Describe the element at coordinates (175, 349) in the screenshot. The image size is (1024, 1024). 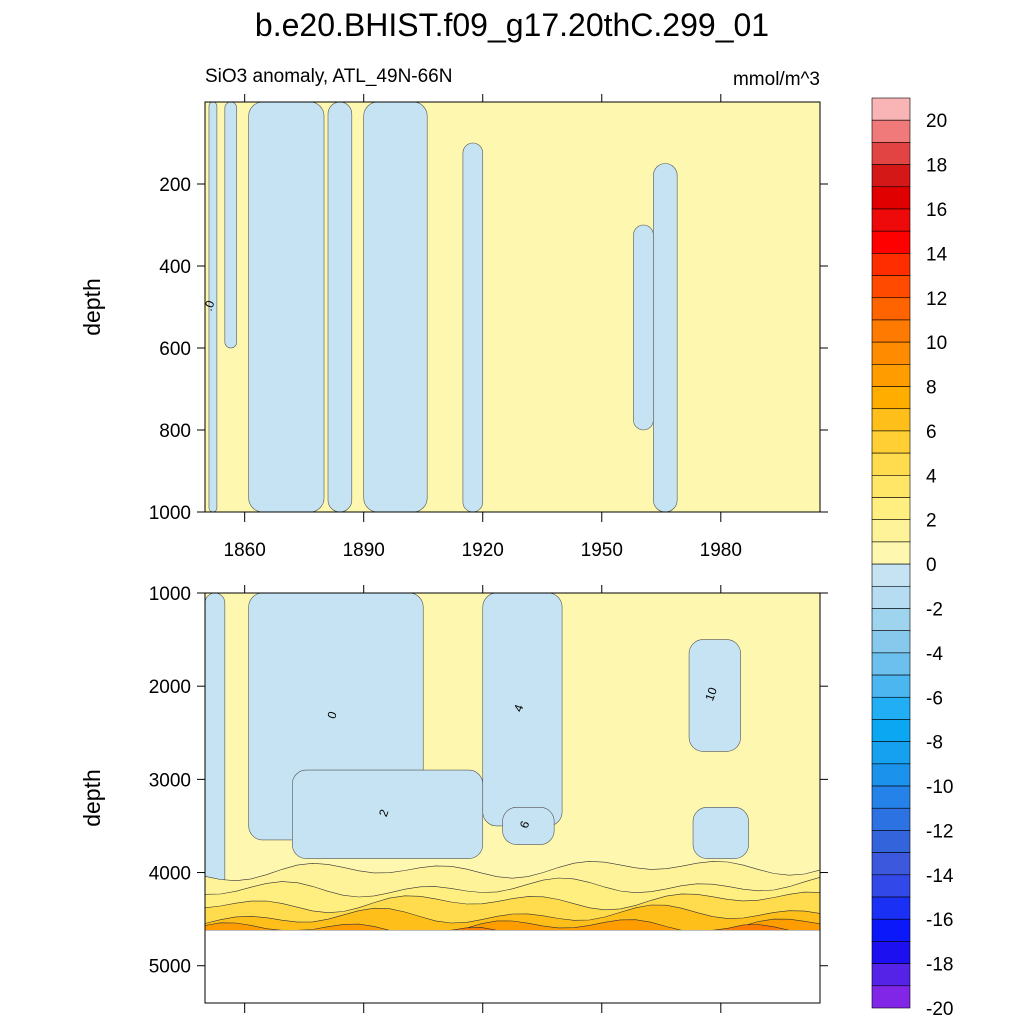
I see `y-tick-label: 600` at that location.